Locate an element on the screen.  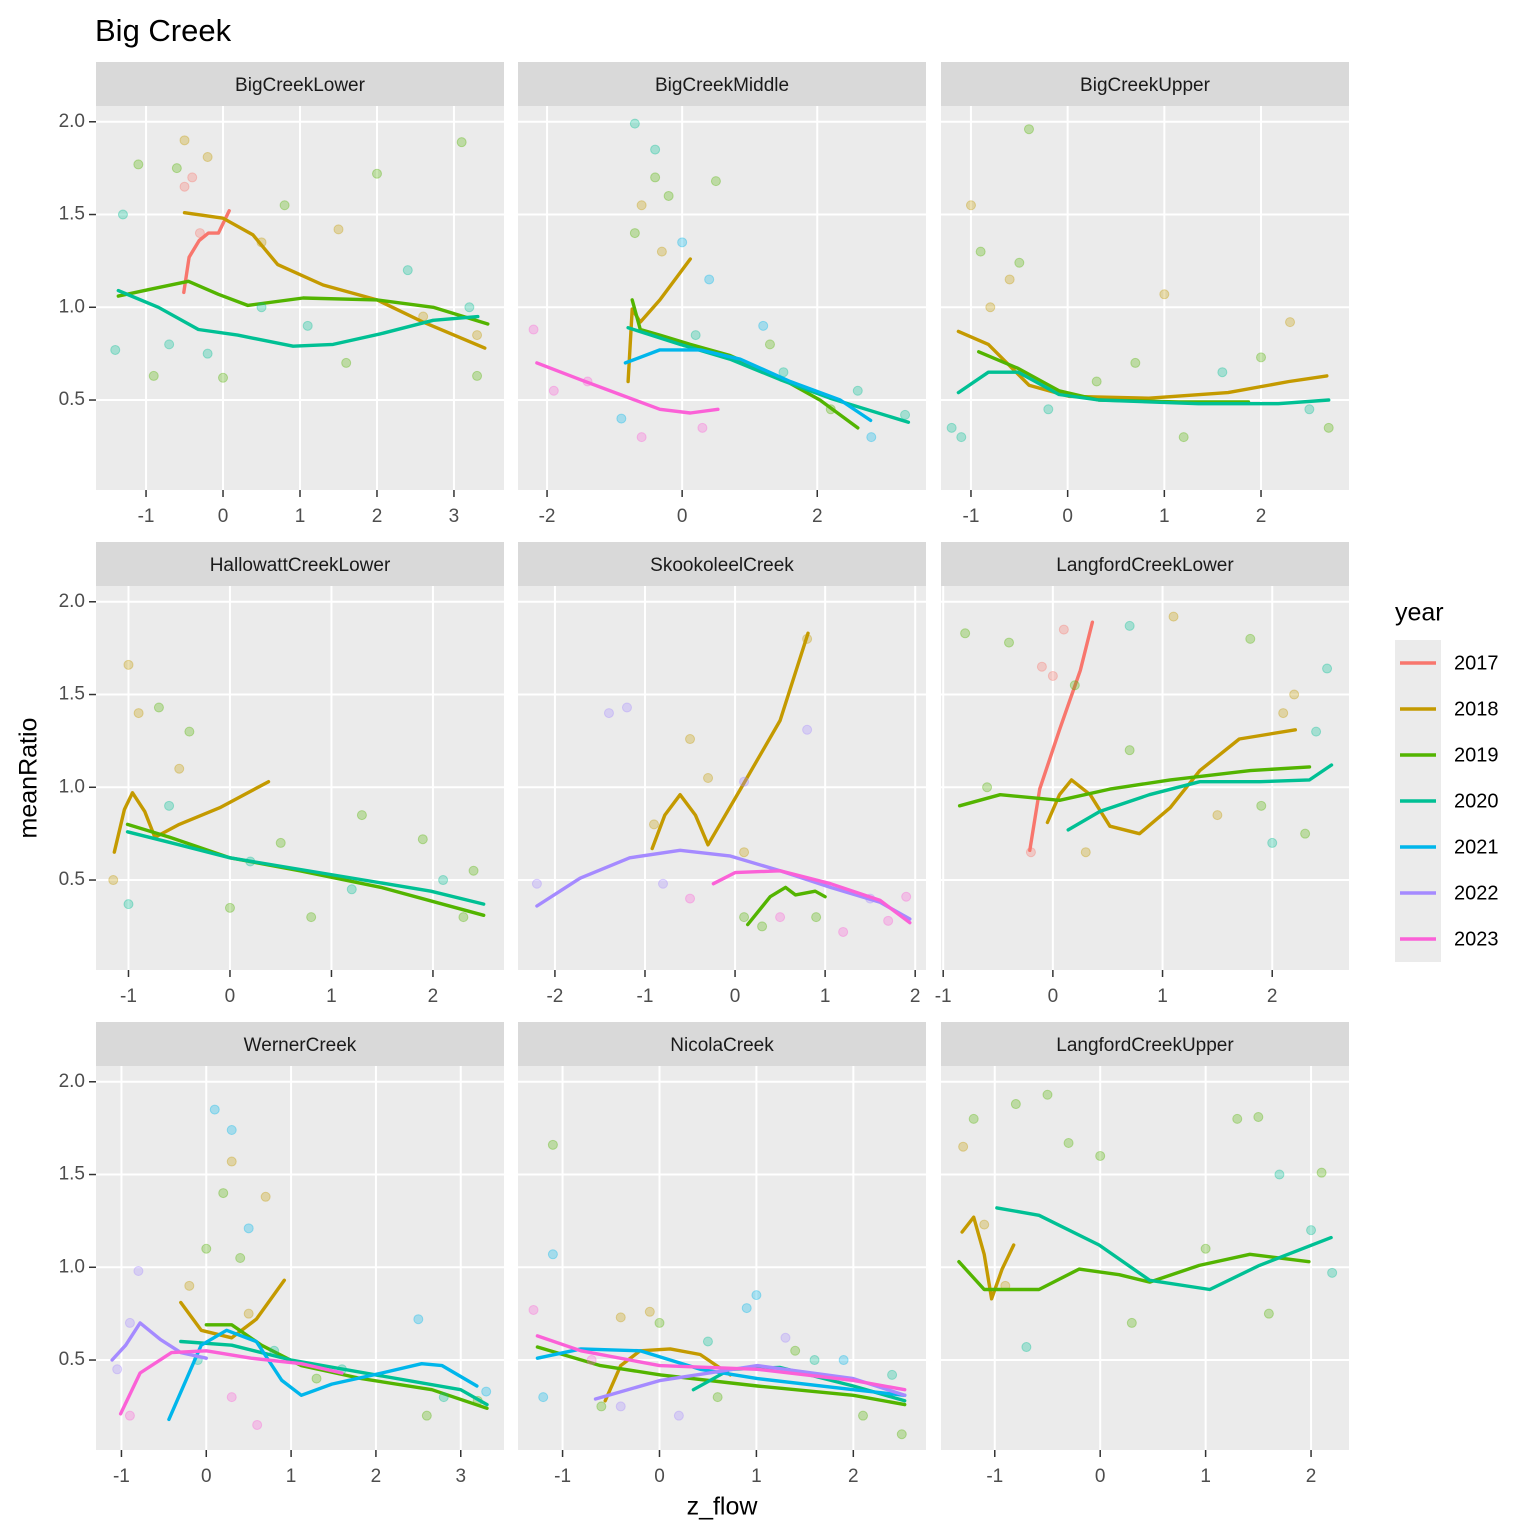
panel-background is located at coordinates (300, 778).